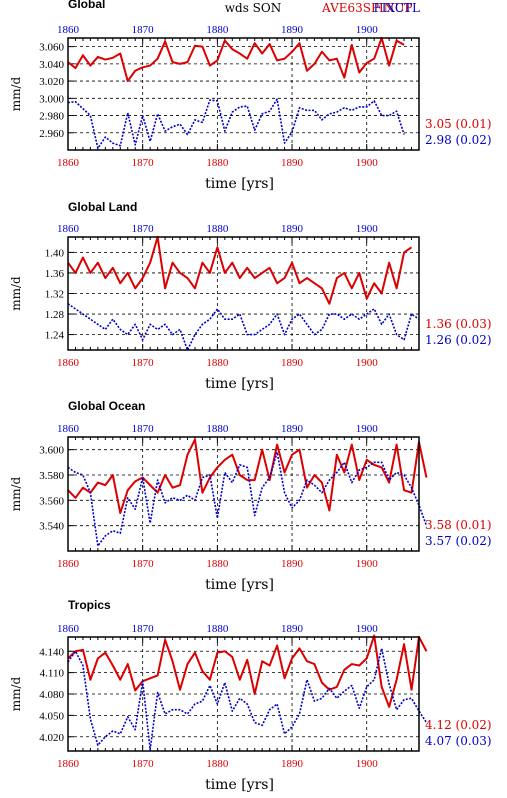  I want to click on y-tick-label: 1.24, so click(55, 336).